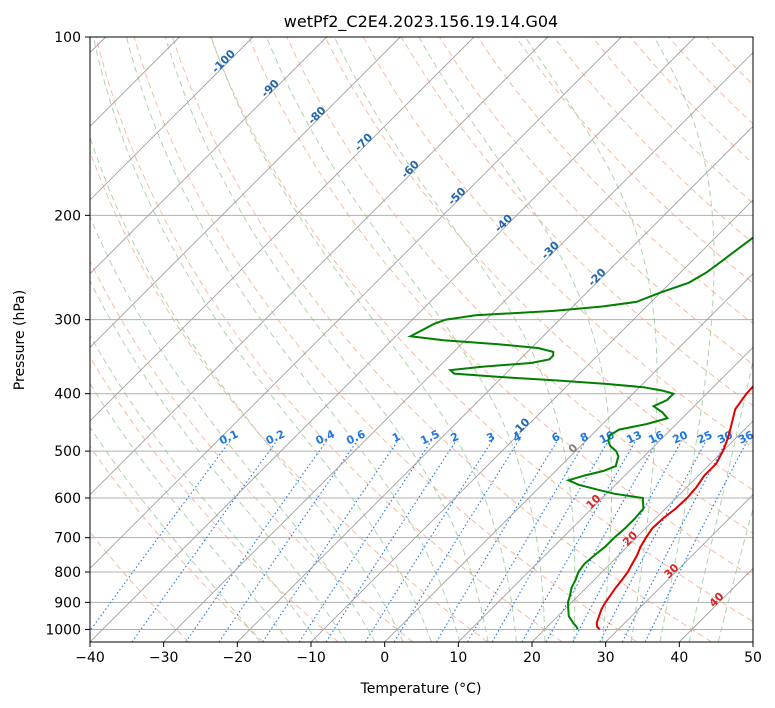 The height and width of the screenshot is (708, 775). Describe the element at coordinates (67, 499) in the screenshot. I see `y-tick-label: 600` at that location.